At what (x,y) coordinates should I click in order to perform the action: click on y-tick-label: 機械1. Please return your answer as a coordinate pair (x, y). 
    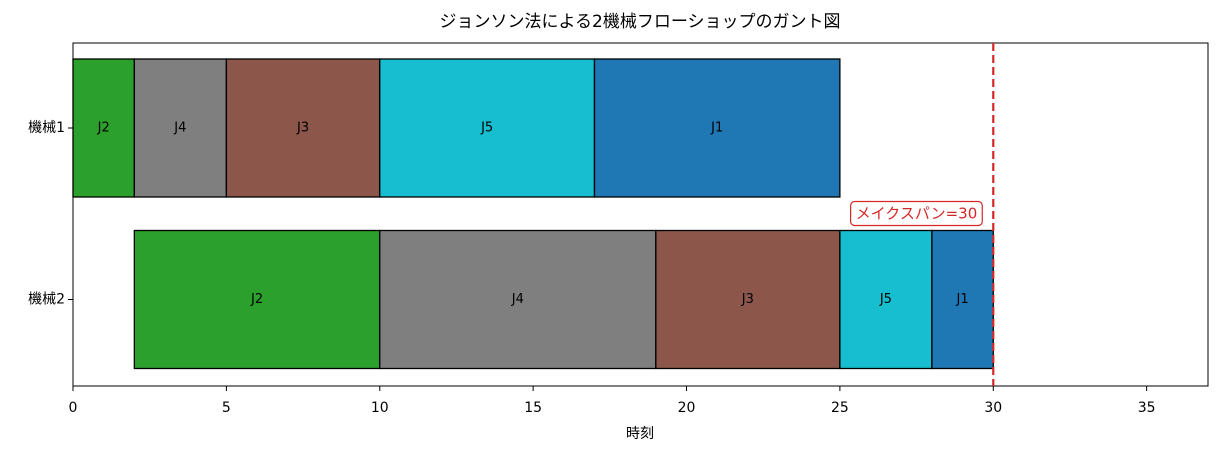
    Looking at the image, I should click on (46, 128).